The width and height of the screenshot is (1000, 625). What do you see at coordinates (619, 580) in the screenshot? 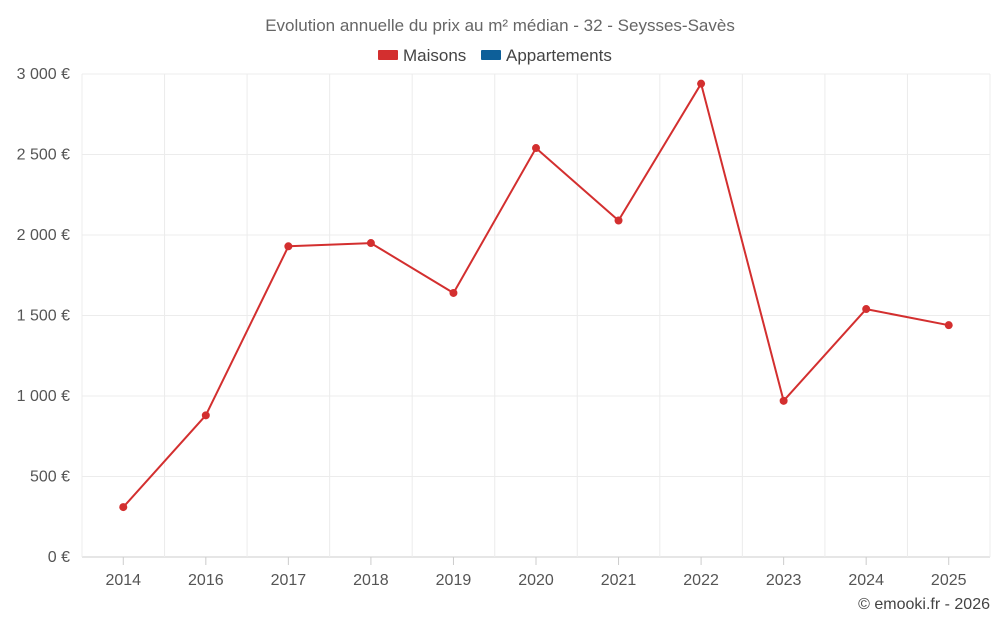
I see `x-tick-label: 2021` at bounding box center [619, 580].